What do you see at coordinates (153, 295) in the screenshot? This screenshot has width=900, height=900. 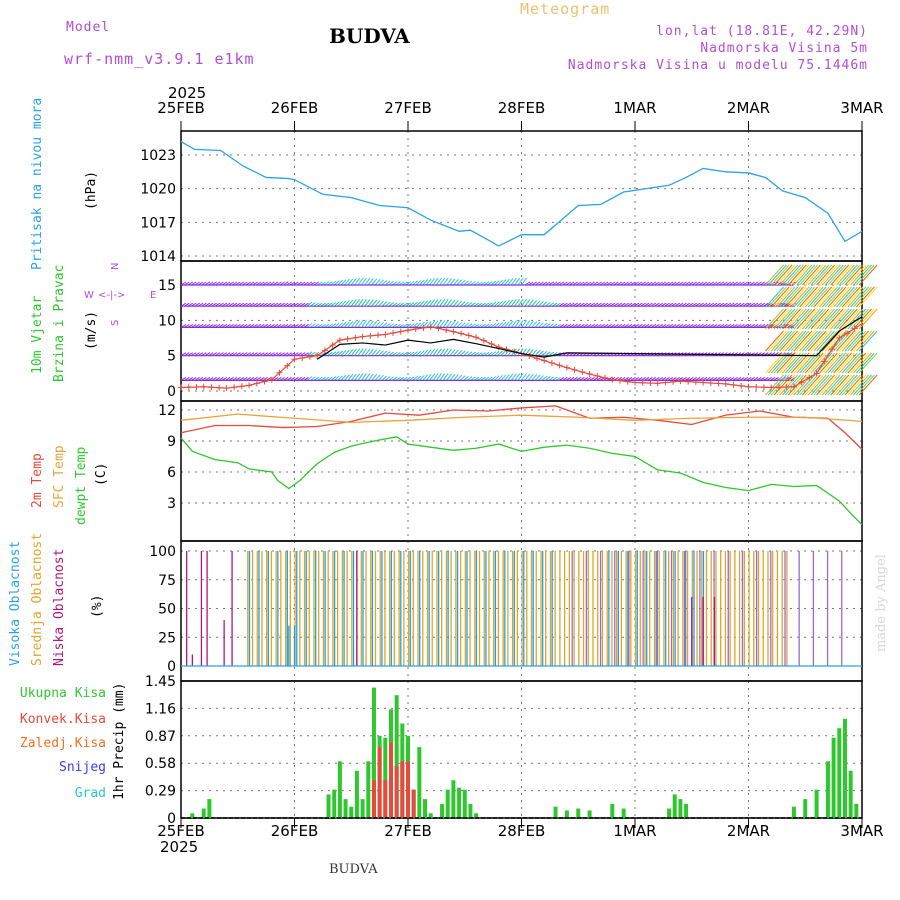 I see `compass-e: E` at bounding box center [153, 295].